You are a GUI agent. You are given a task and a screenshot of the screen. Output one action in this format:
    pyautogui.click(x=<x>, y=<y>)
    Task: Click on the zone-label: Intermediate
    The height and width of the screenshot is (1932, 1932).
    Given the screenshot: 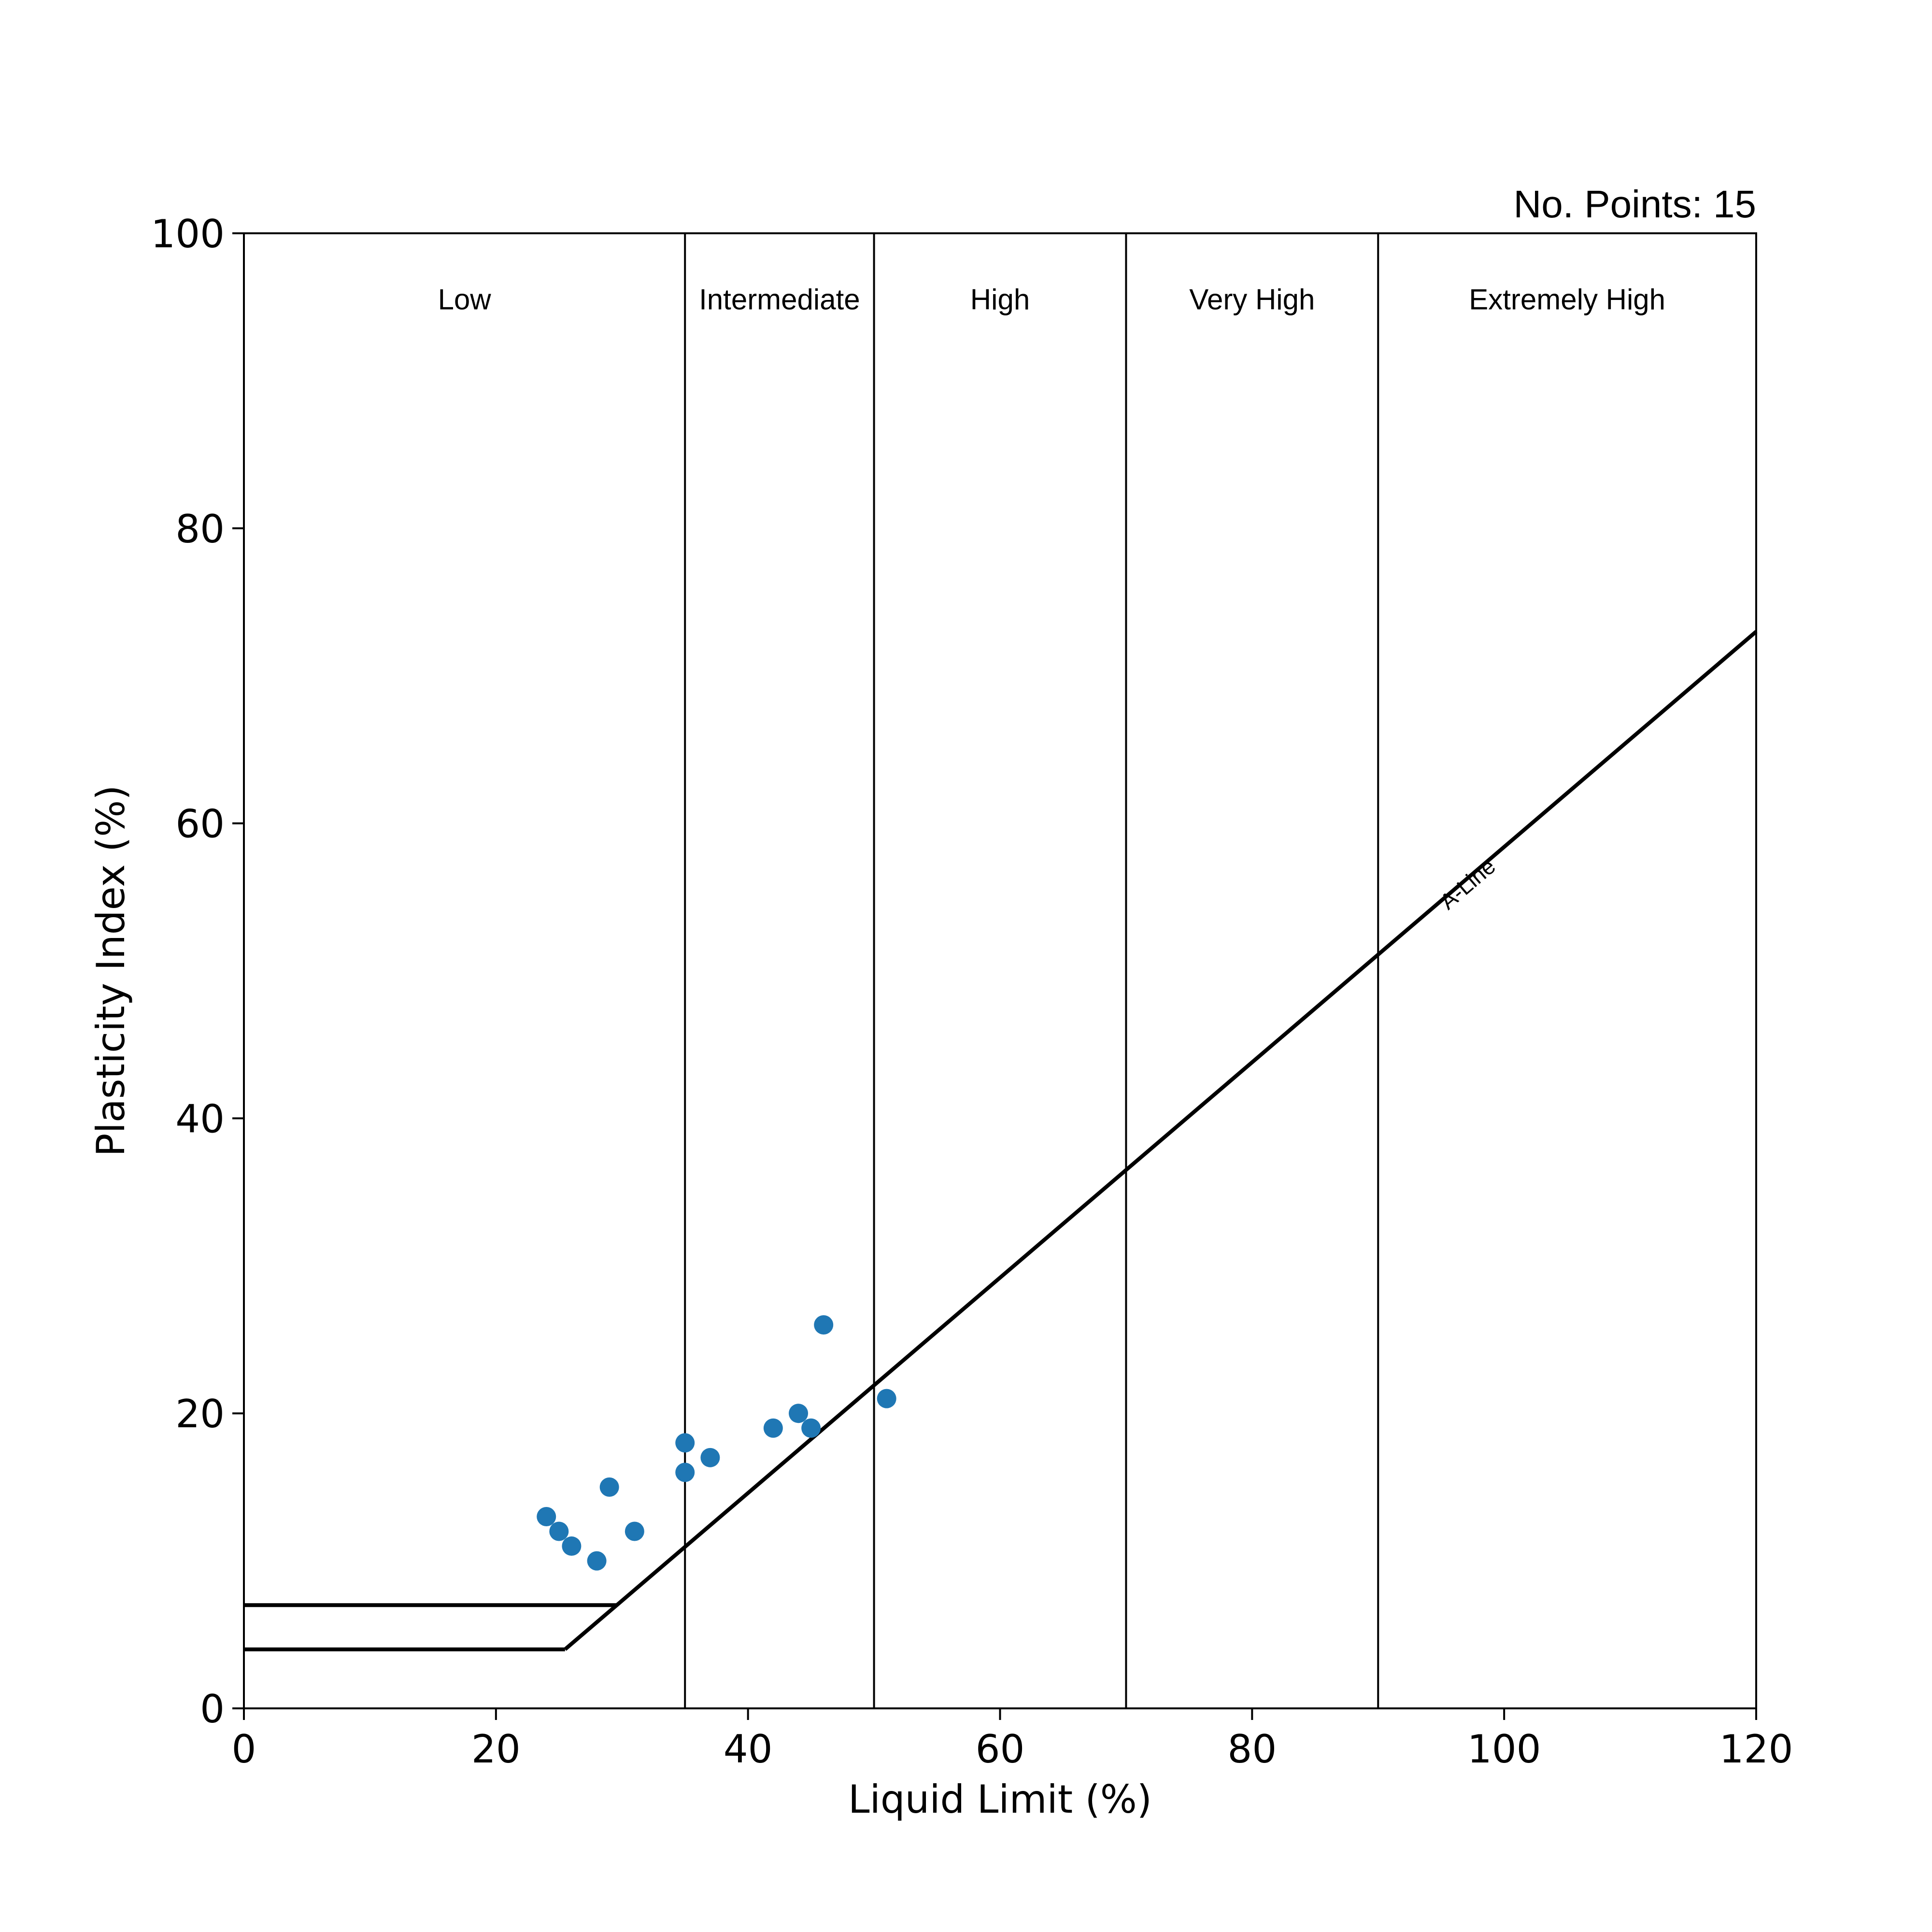 What is the action you would take?
    pyautogui.click(x=779, y=299)
    